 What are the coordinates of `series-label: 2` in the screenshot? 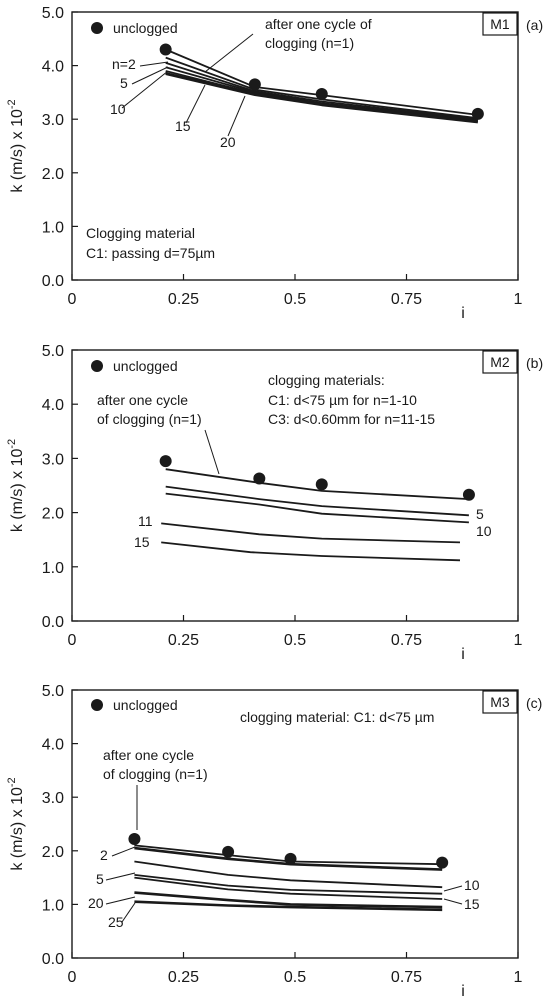 It's located at (104, 855).